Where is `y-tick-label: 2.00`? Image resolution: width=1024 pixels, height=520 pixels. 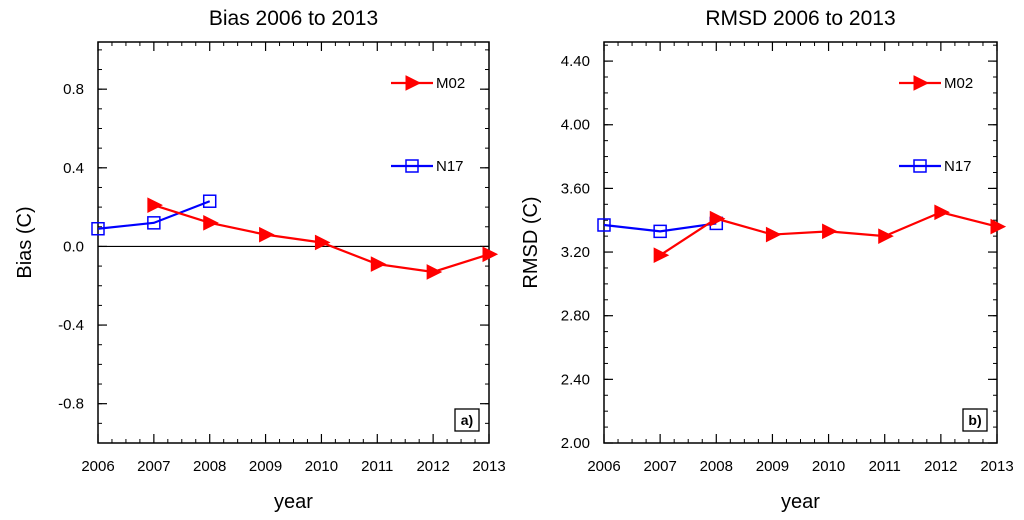 y-tick-label: 2.00 is located at coordinates (575, 443).